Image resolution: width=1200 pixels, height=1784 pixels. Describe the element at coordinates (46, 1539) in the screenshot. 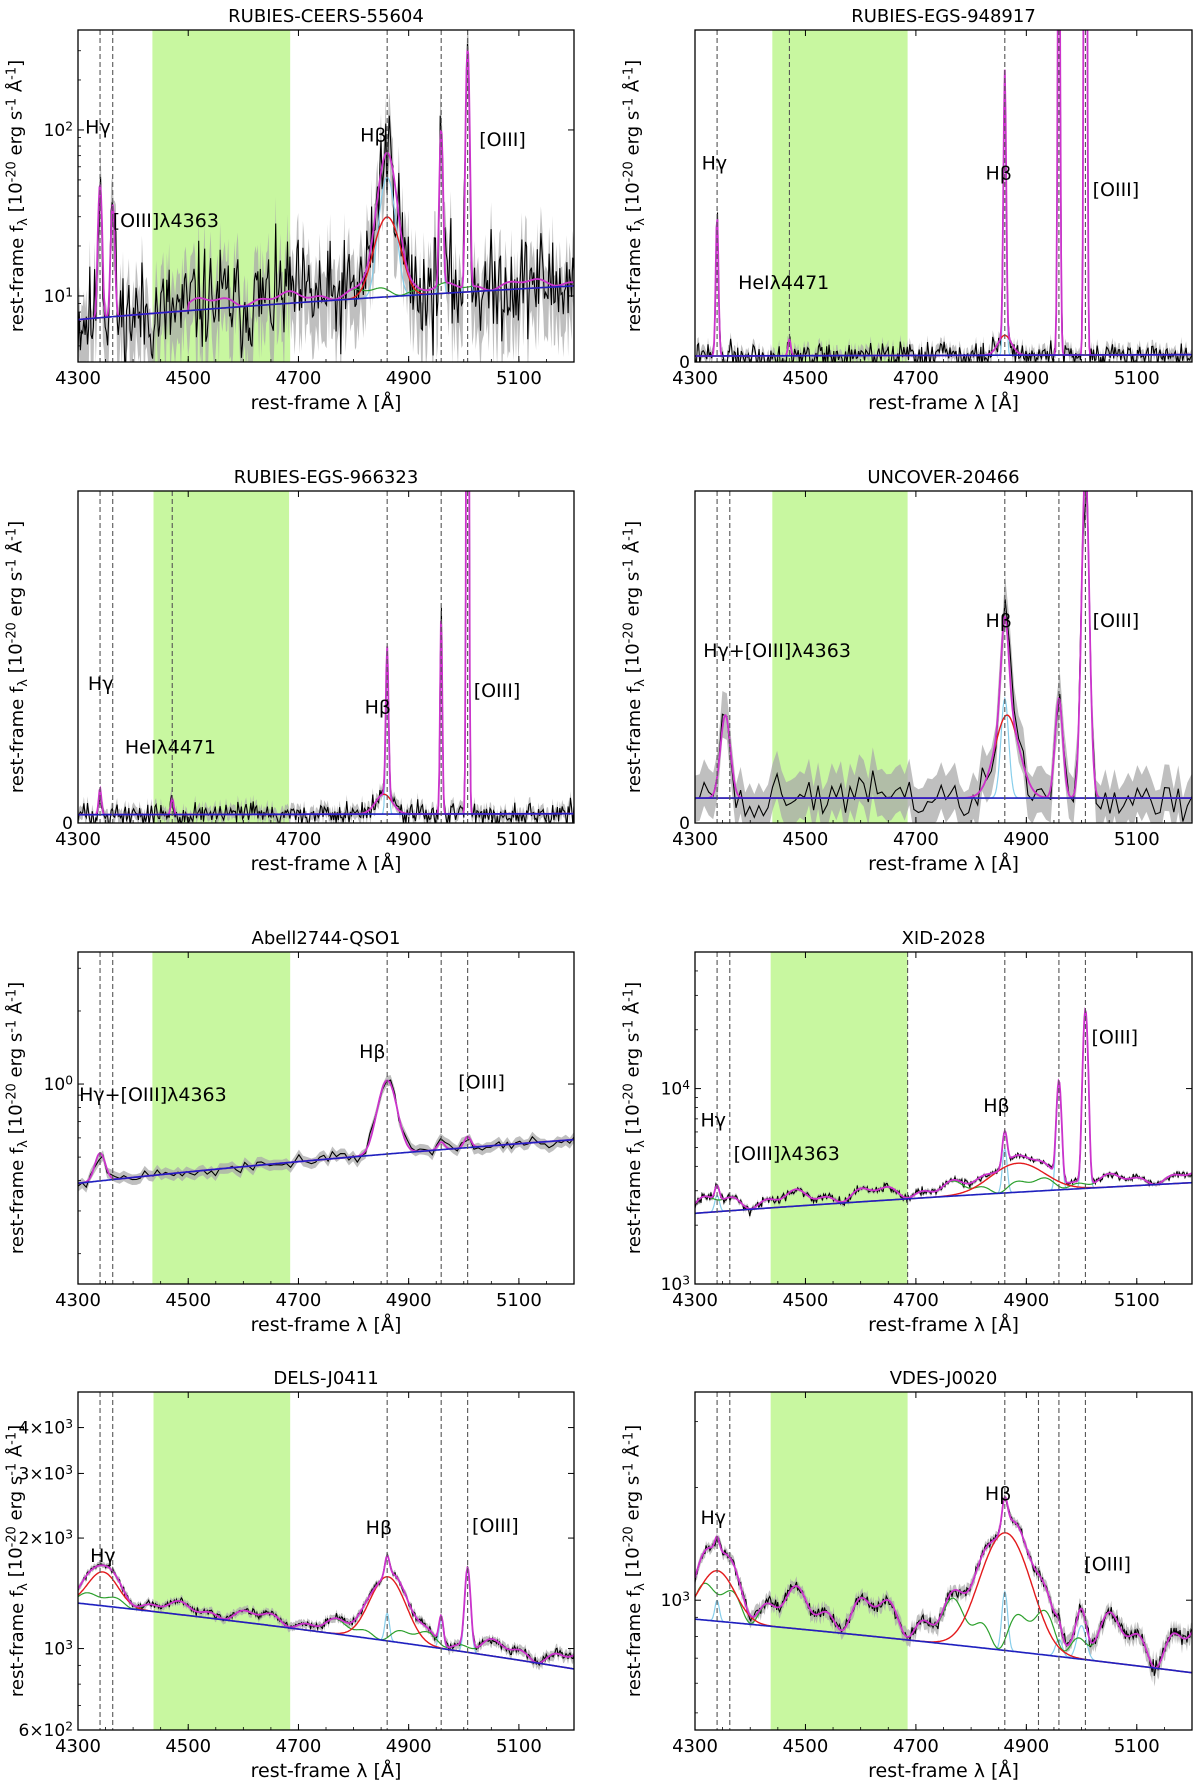

I see `y-tick-label: 2×10³` at that location.